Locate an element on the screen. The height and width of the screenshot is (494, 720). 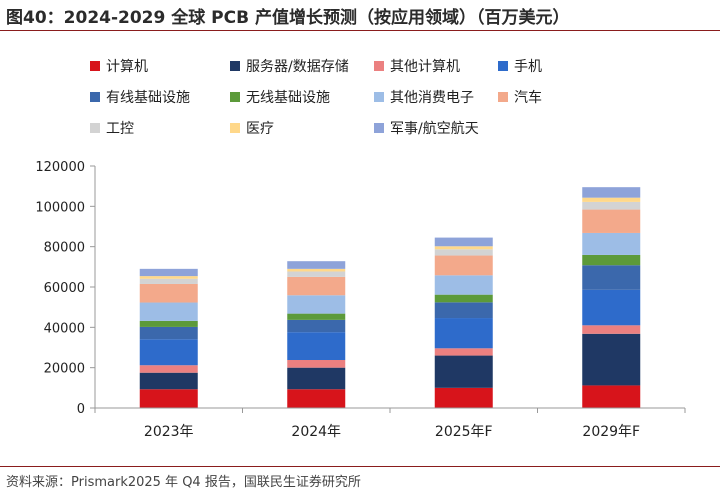
legend-item: 其他消费电子 is located at coordinates (424, 97).